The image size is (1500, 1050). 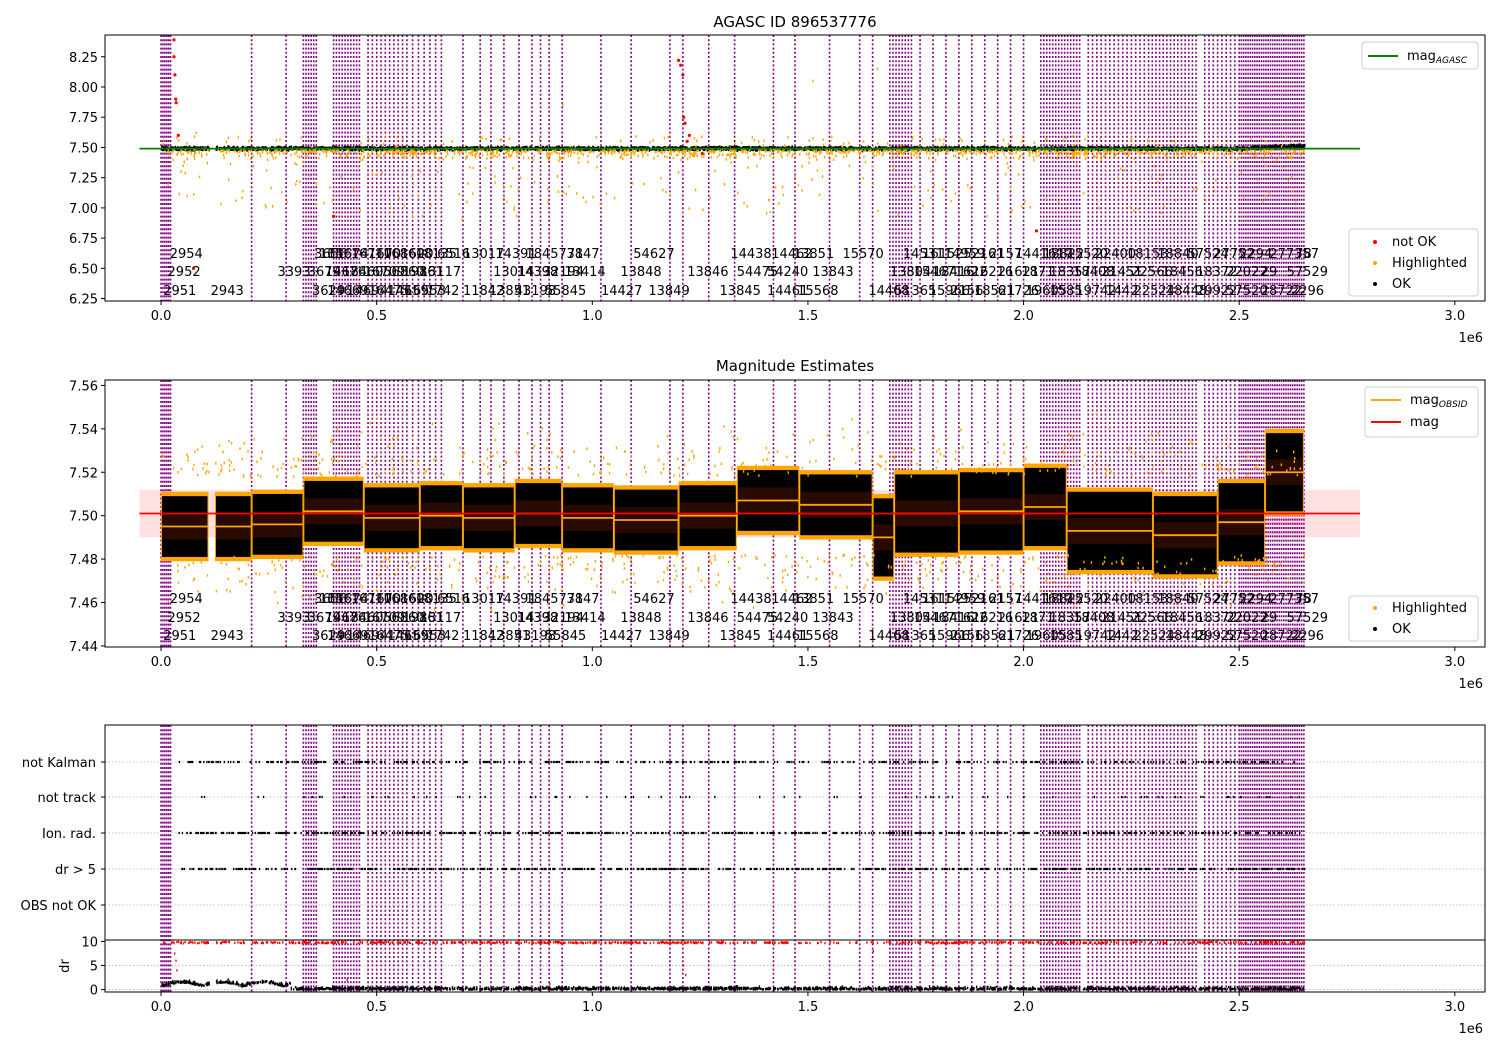 I want to click on obsid-label: 13848, so click(x=640, y=618).